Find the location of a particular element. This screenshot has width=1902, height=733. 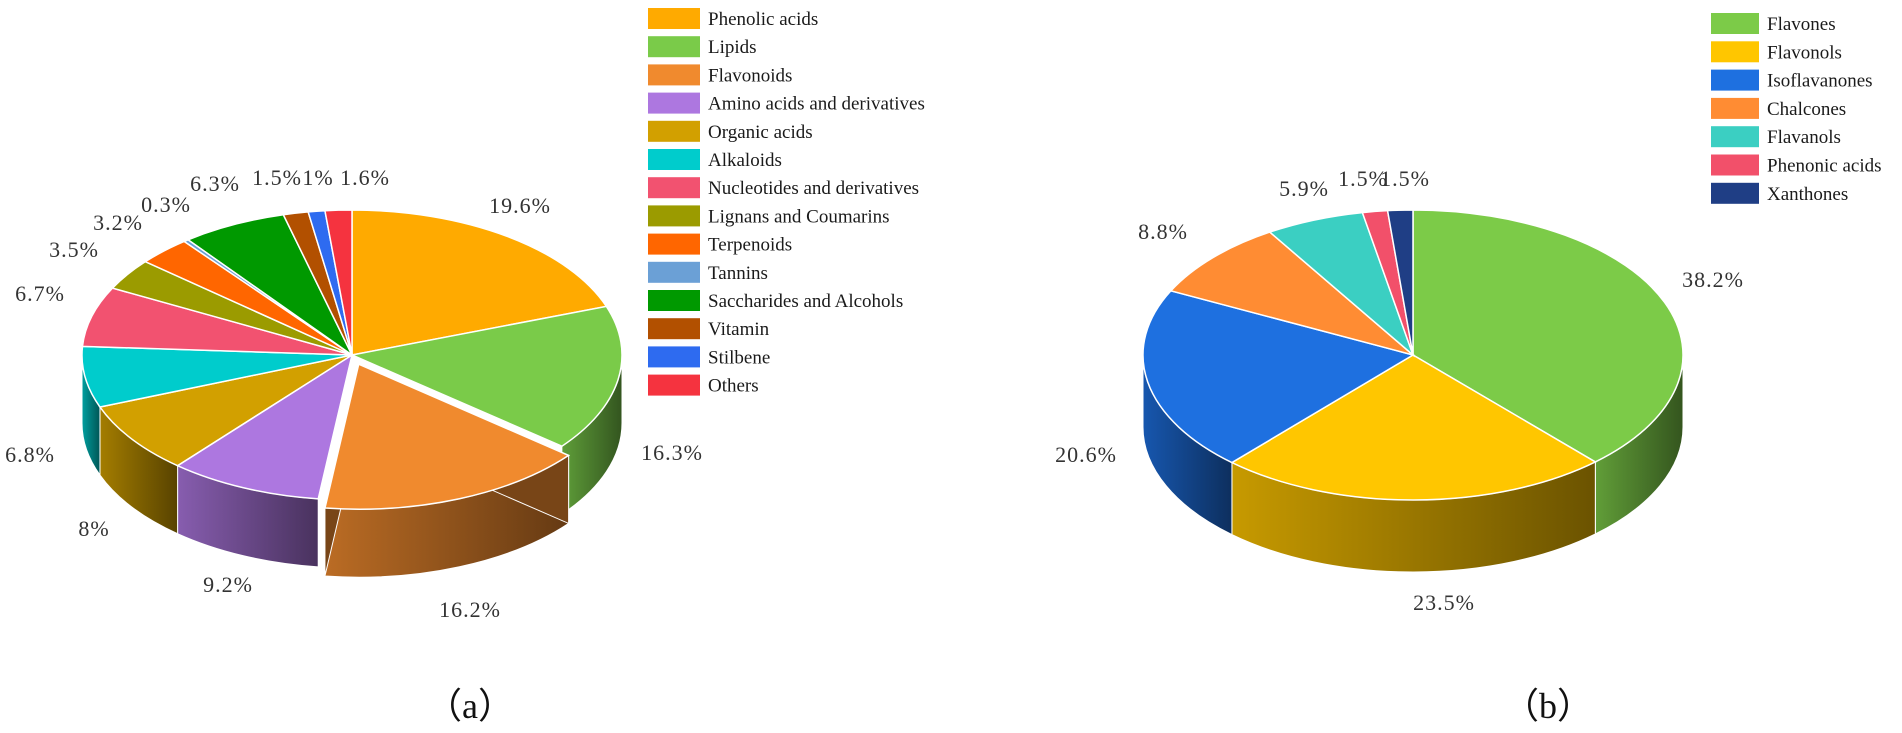

slice-flavonoids is located at coordinates (447, 436).